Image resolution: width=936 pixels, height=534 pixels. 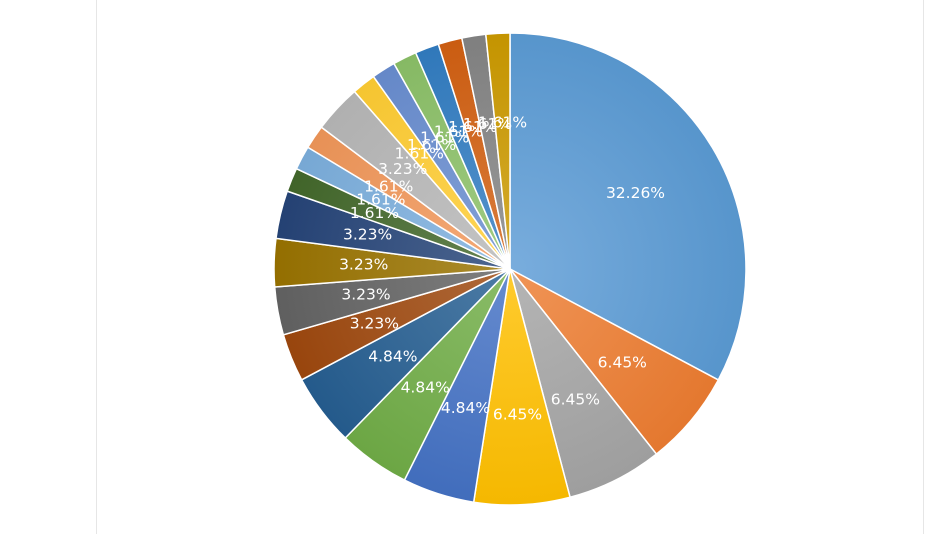 I want to click on data-label-22: 1.61%, so click(x=502, y=122).